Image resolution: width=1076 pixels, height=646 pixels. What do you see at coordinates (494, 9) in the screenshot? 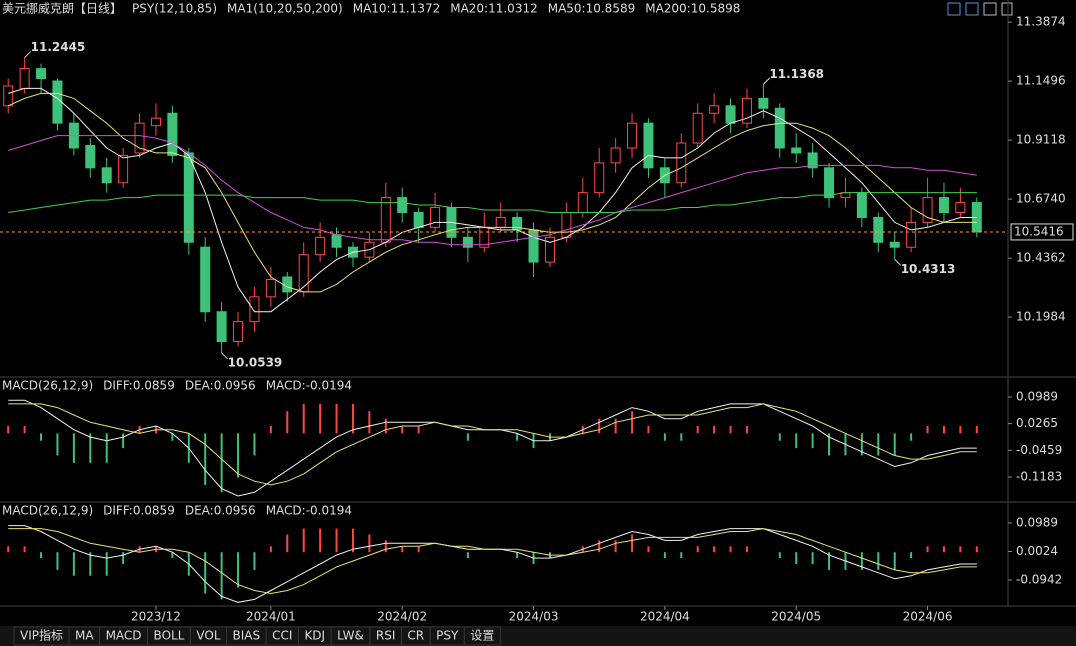
I see `legend-entry: MA20:11.0312` at bounding box center [494, 9].